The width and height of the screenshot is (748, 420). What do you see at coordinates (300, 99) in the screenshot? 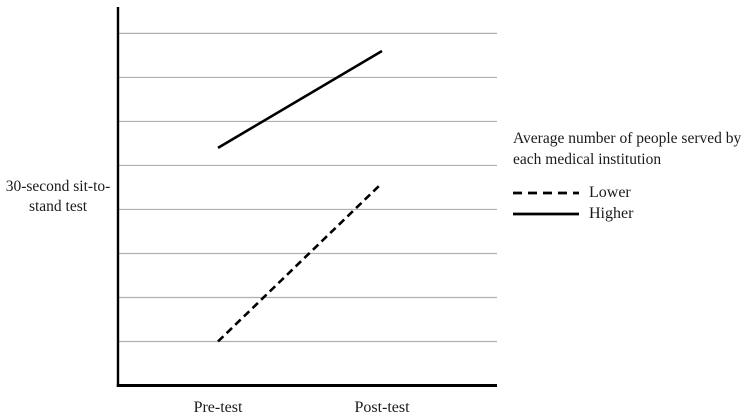
I see `series-line-higher` at bounding box center [300, 99].